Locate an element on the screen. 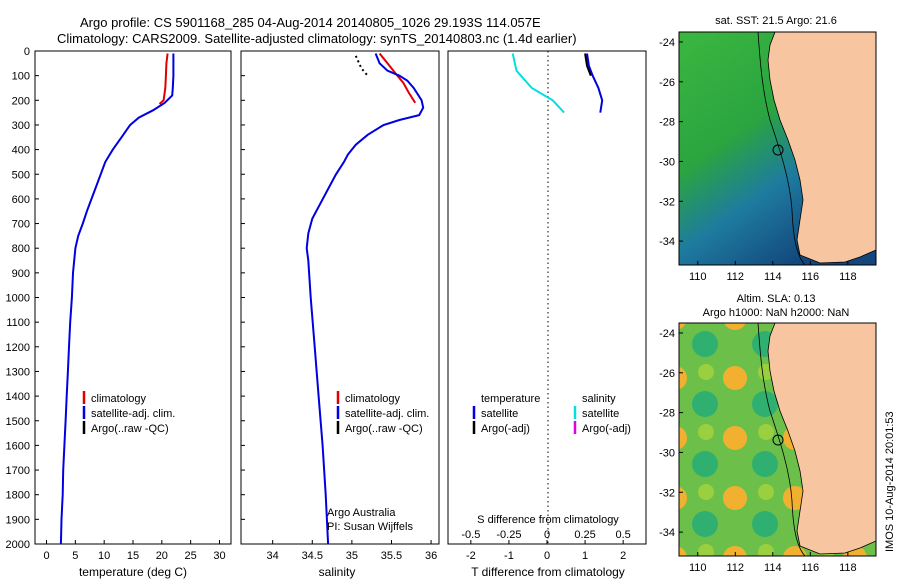  x-top-tick-label: 0.25 is located at coordinates (584, 535).